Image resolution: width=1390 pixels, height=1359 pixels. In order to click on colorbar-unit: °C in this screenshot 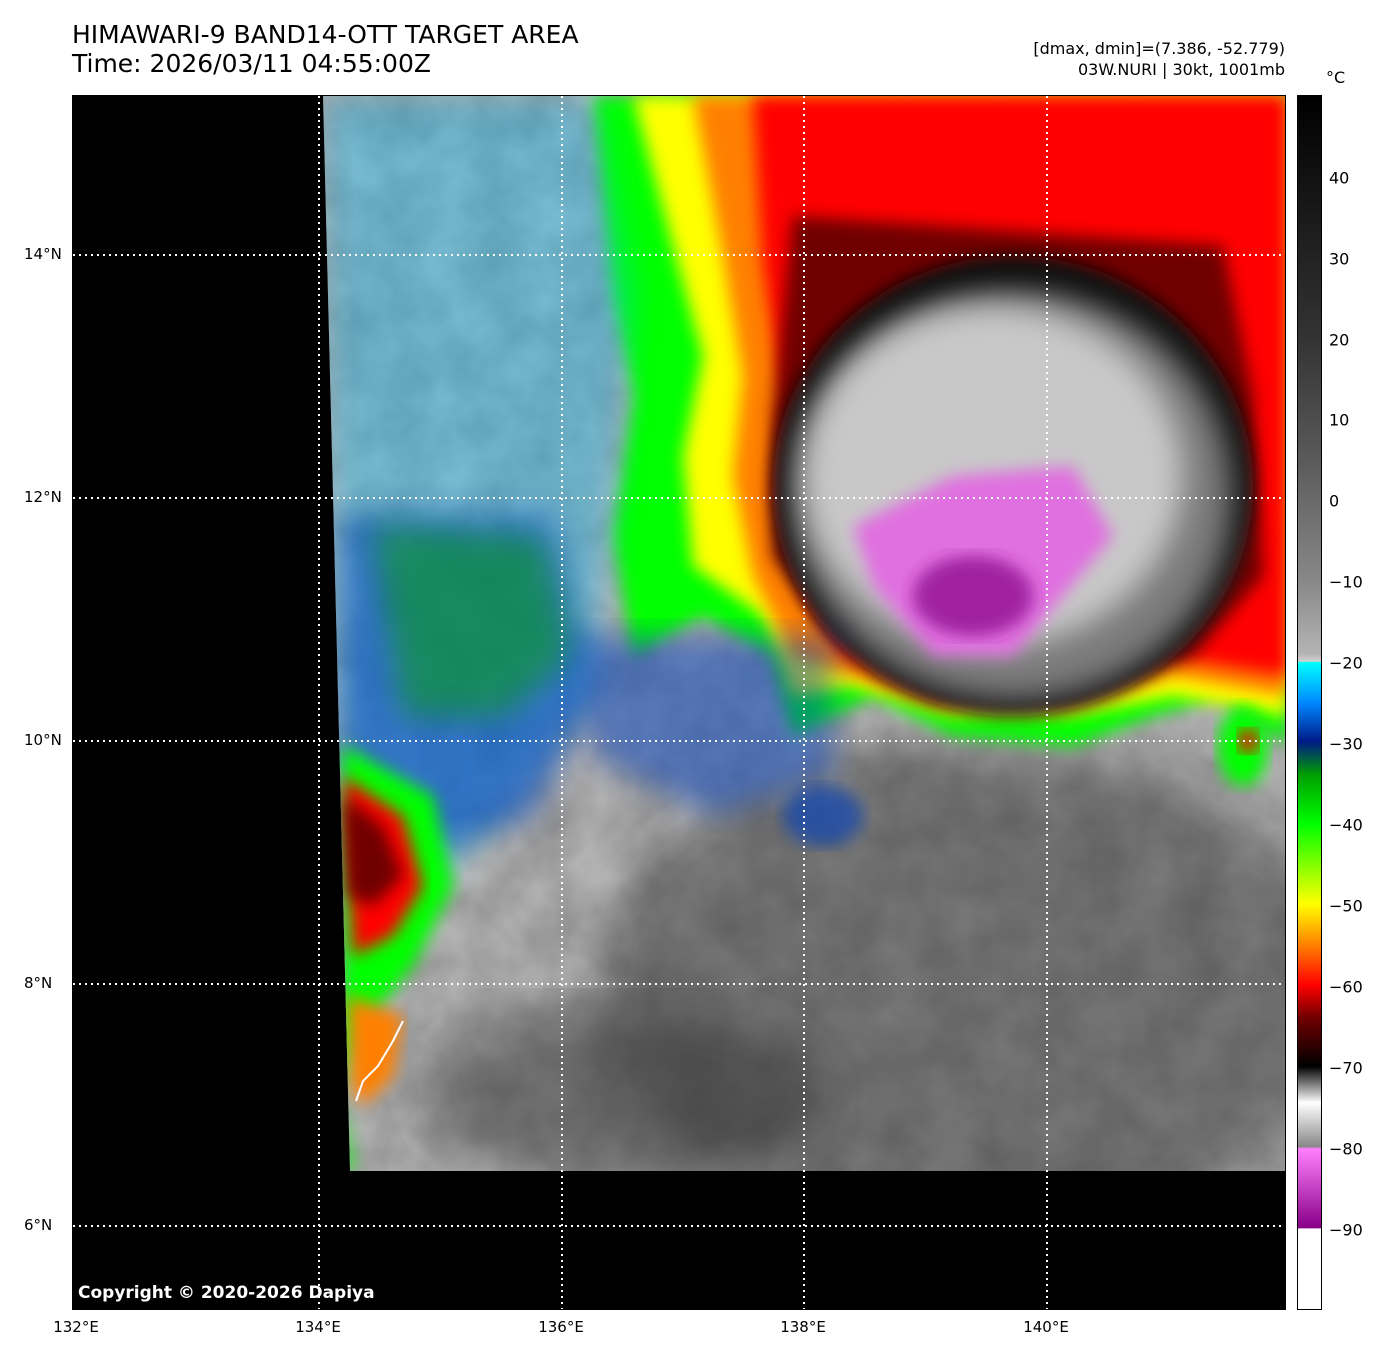, I will do `click(1336, 77)`.